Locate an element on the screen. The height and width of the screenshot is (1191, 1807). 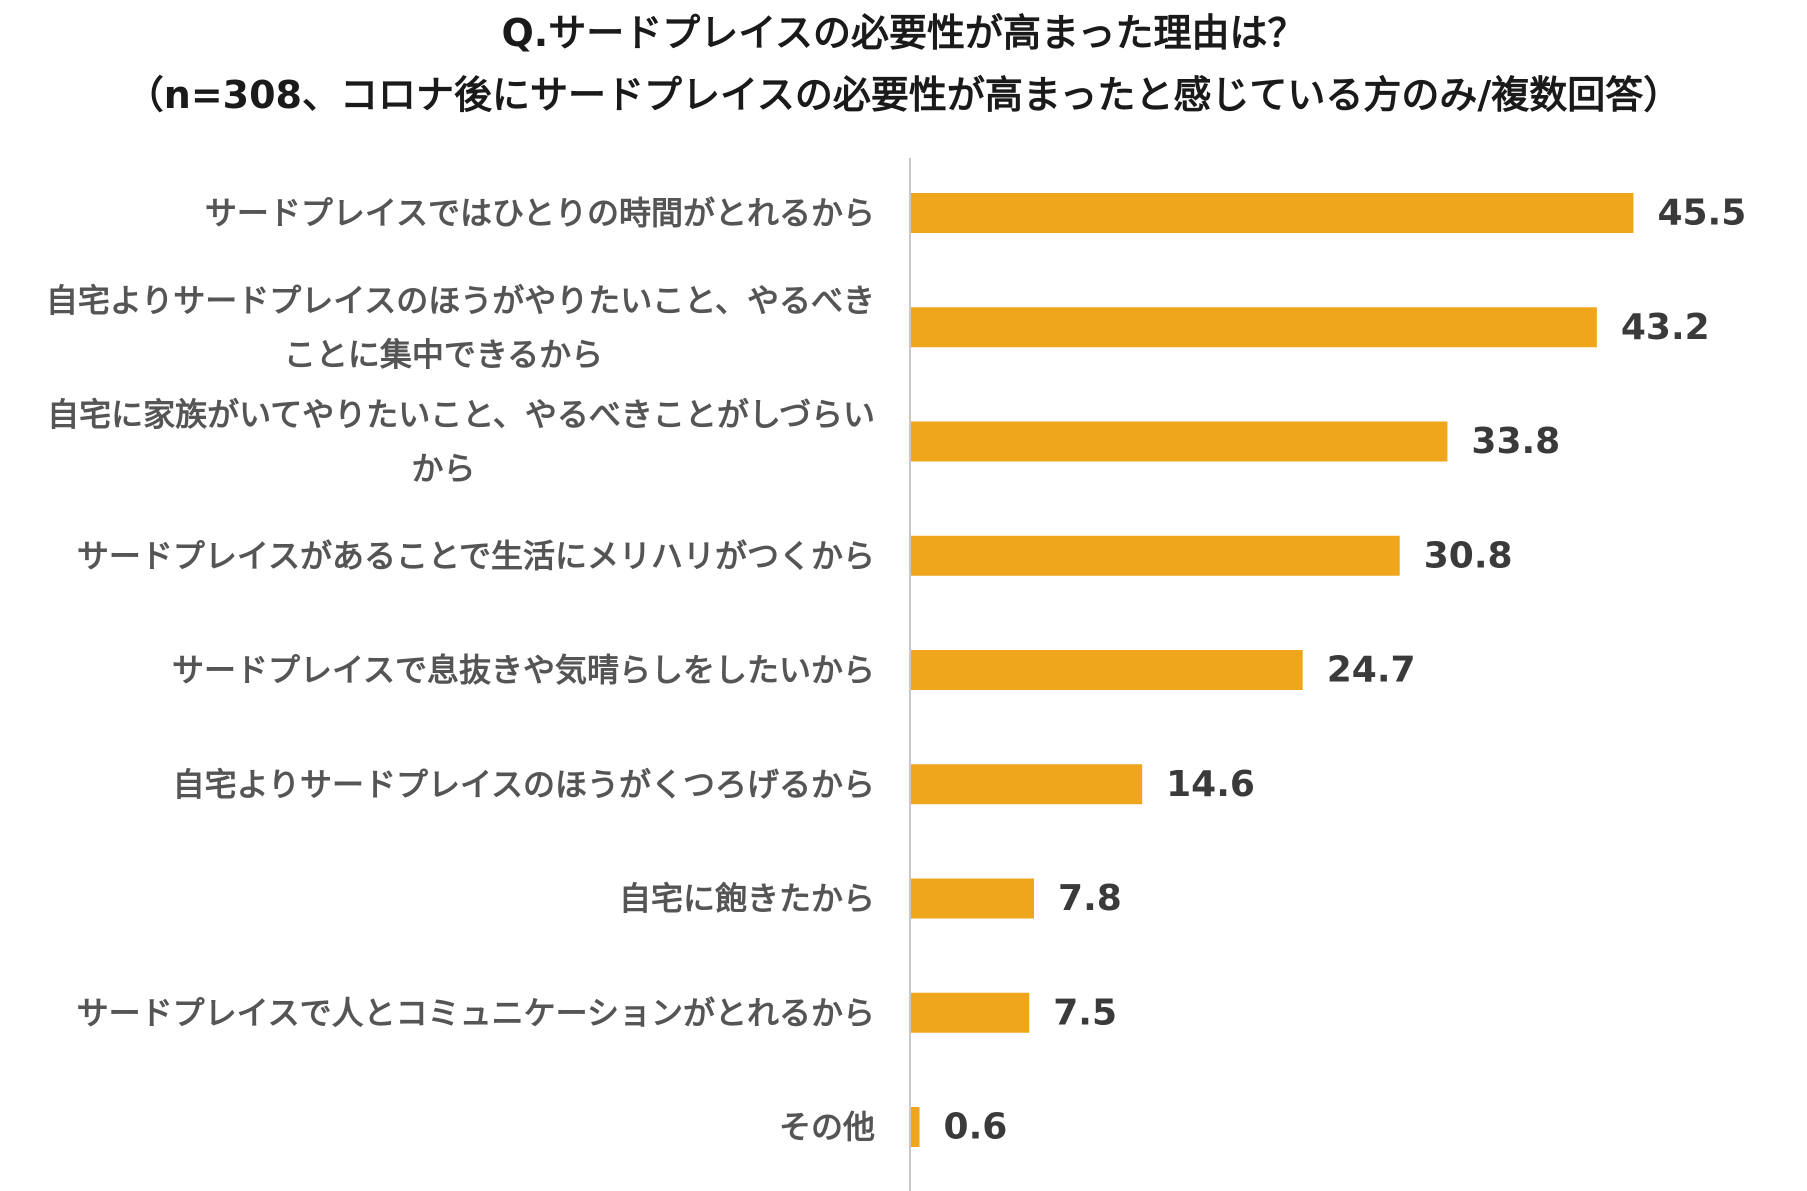
category-label: サードプレイスで息抜きや気晴らしをしたいから is located at coordinates (523, 670).